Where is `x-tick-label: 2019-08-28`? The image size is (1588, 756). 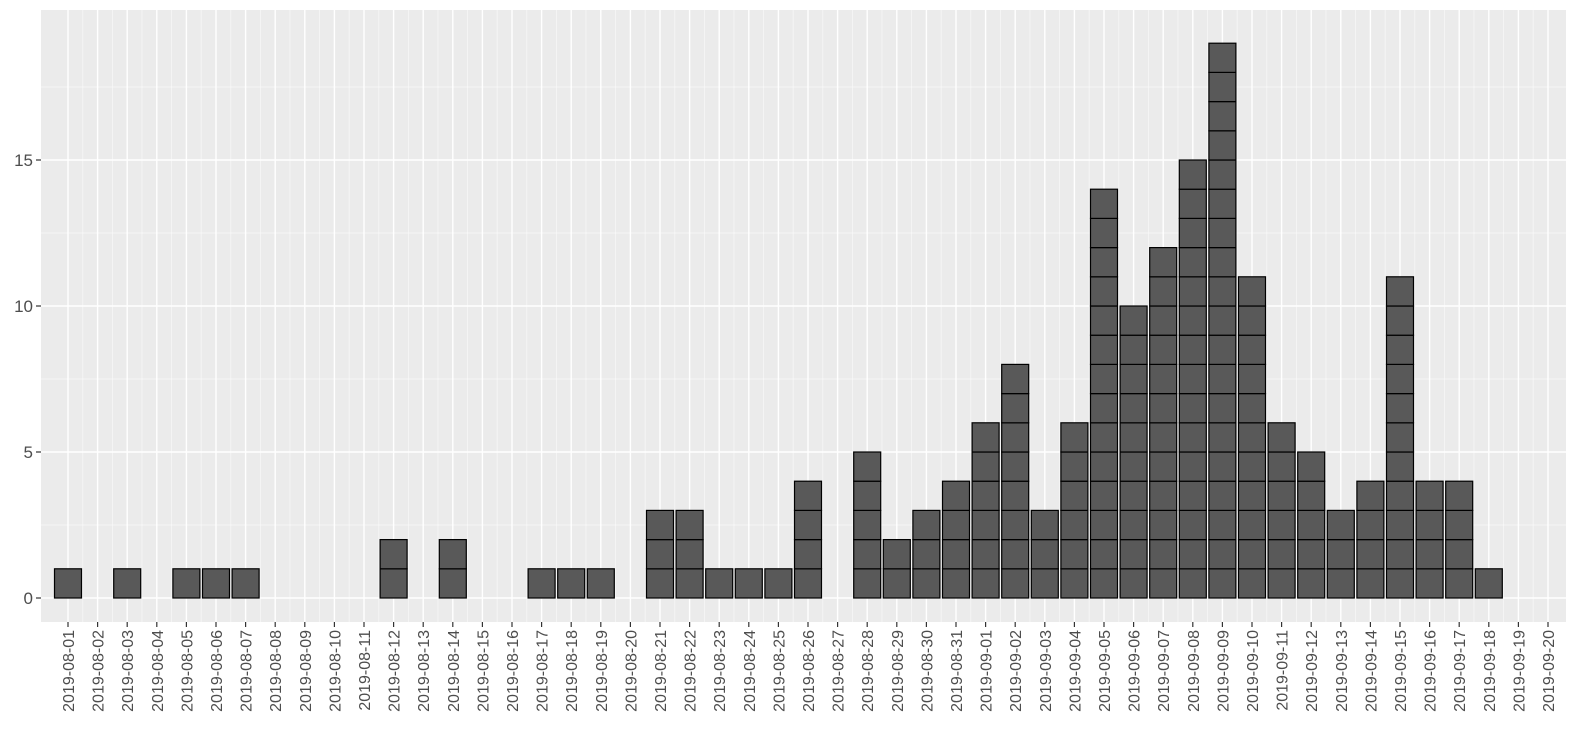 x-tick-label: 2019-08-28 is located at coordinates (868, 671).